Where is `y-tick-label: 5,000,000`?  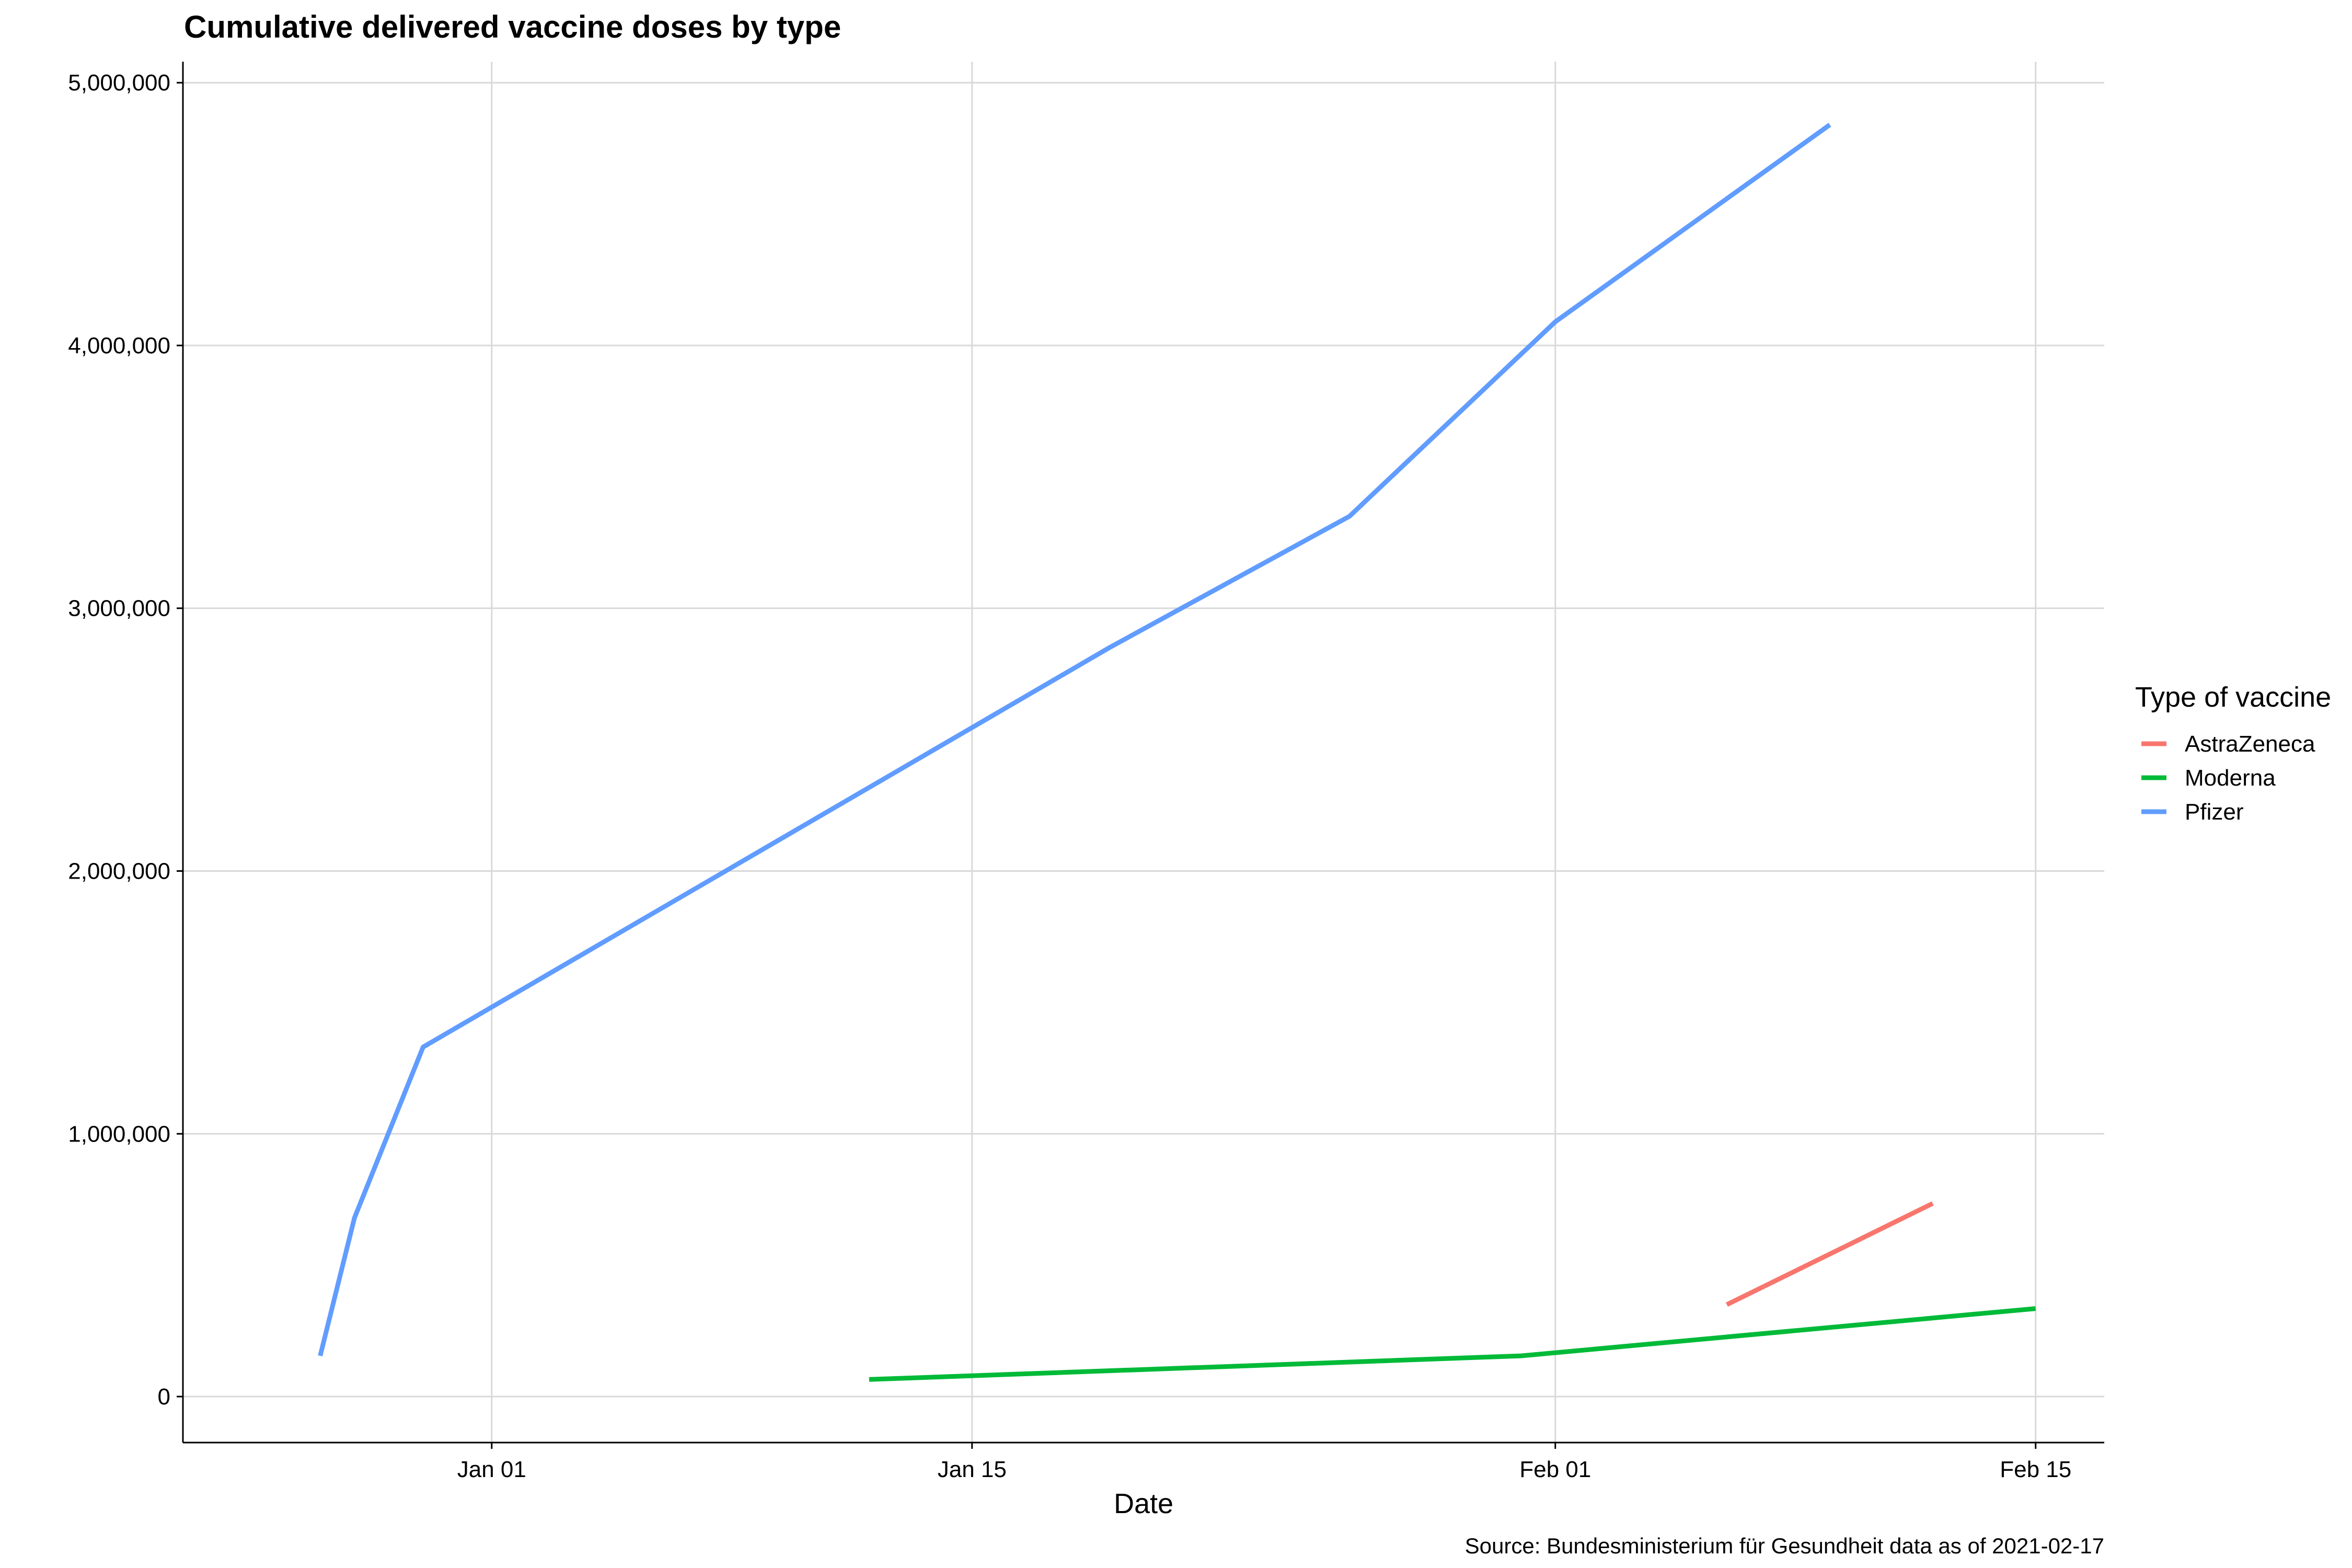 y-tick-label: 5,000,000 is located at coordinates (119, 83).